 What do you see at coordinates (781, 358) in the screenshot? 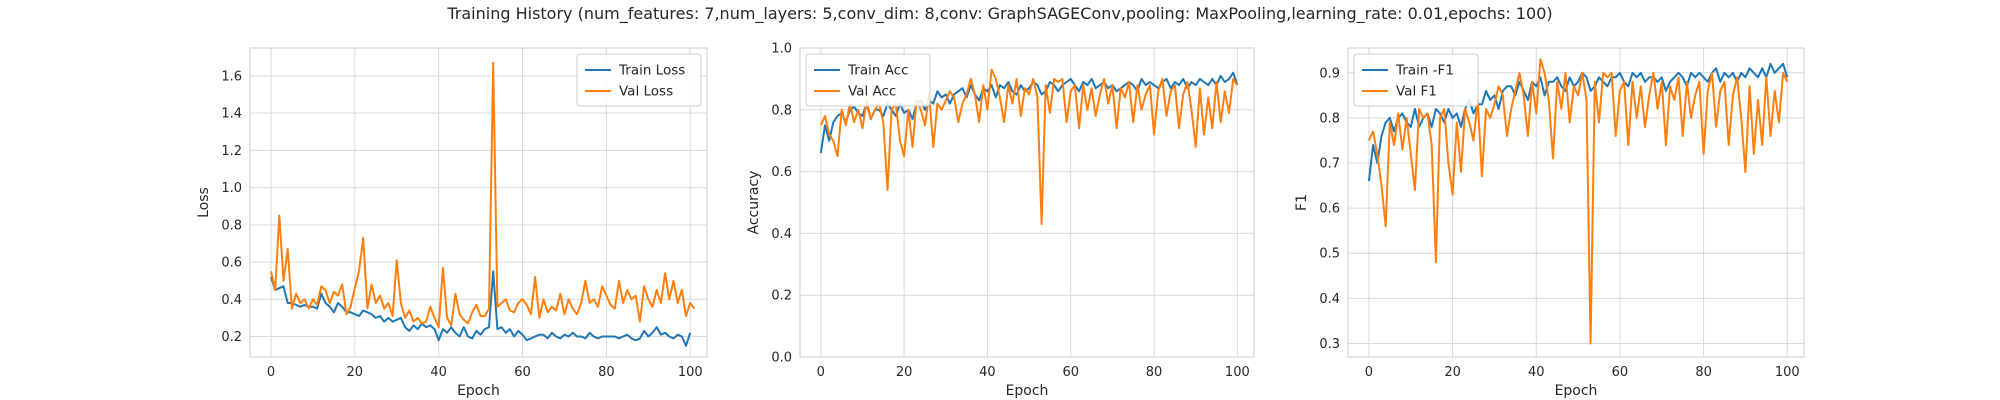
I see `y-tick-label: 0.0` at bounding box center [781, 358].